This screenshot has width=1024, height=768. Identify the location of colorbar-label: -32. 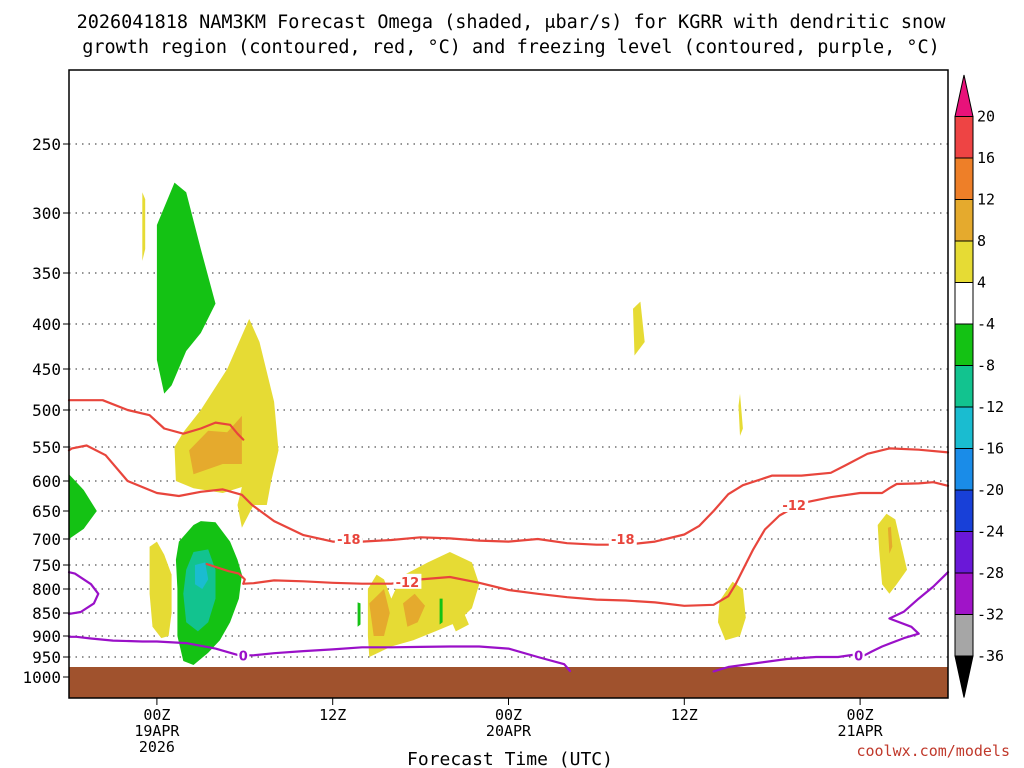
(990, 615).